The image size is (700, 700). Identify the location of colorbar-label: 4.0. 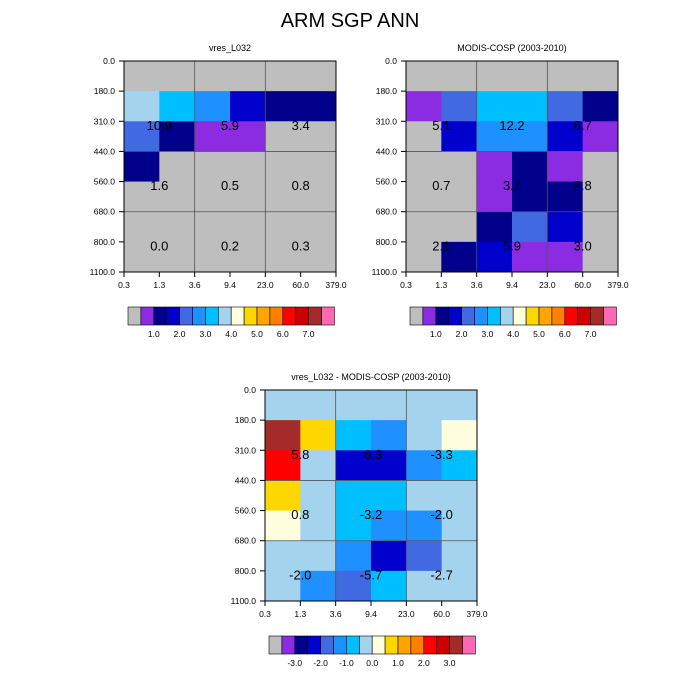
(513, 334).